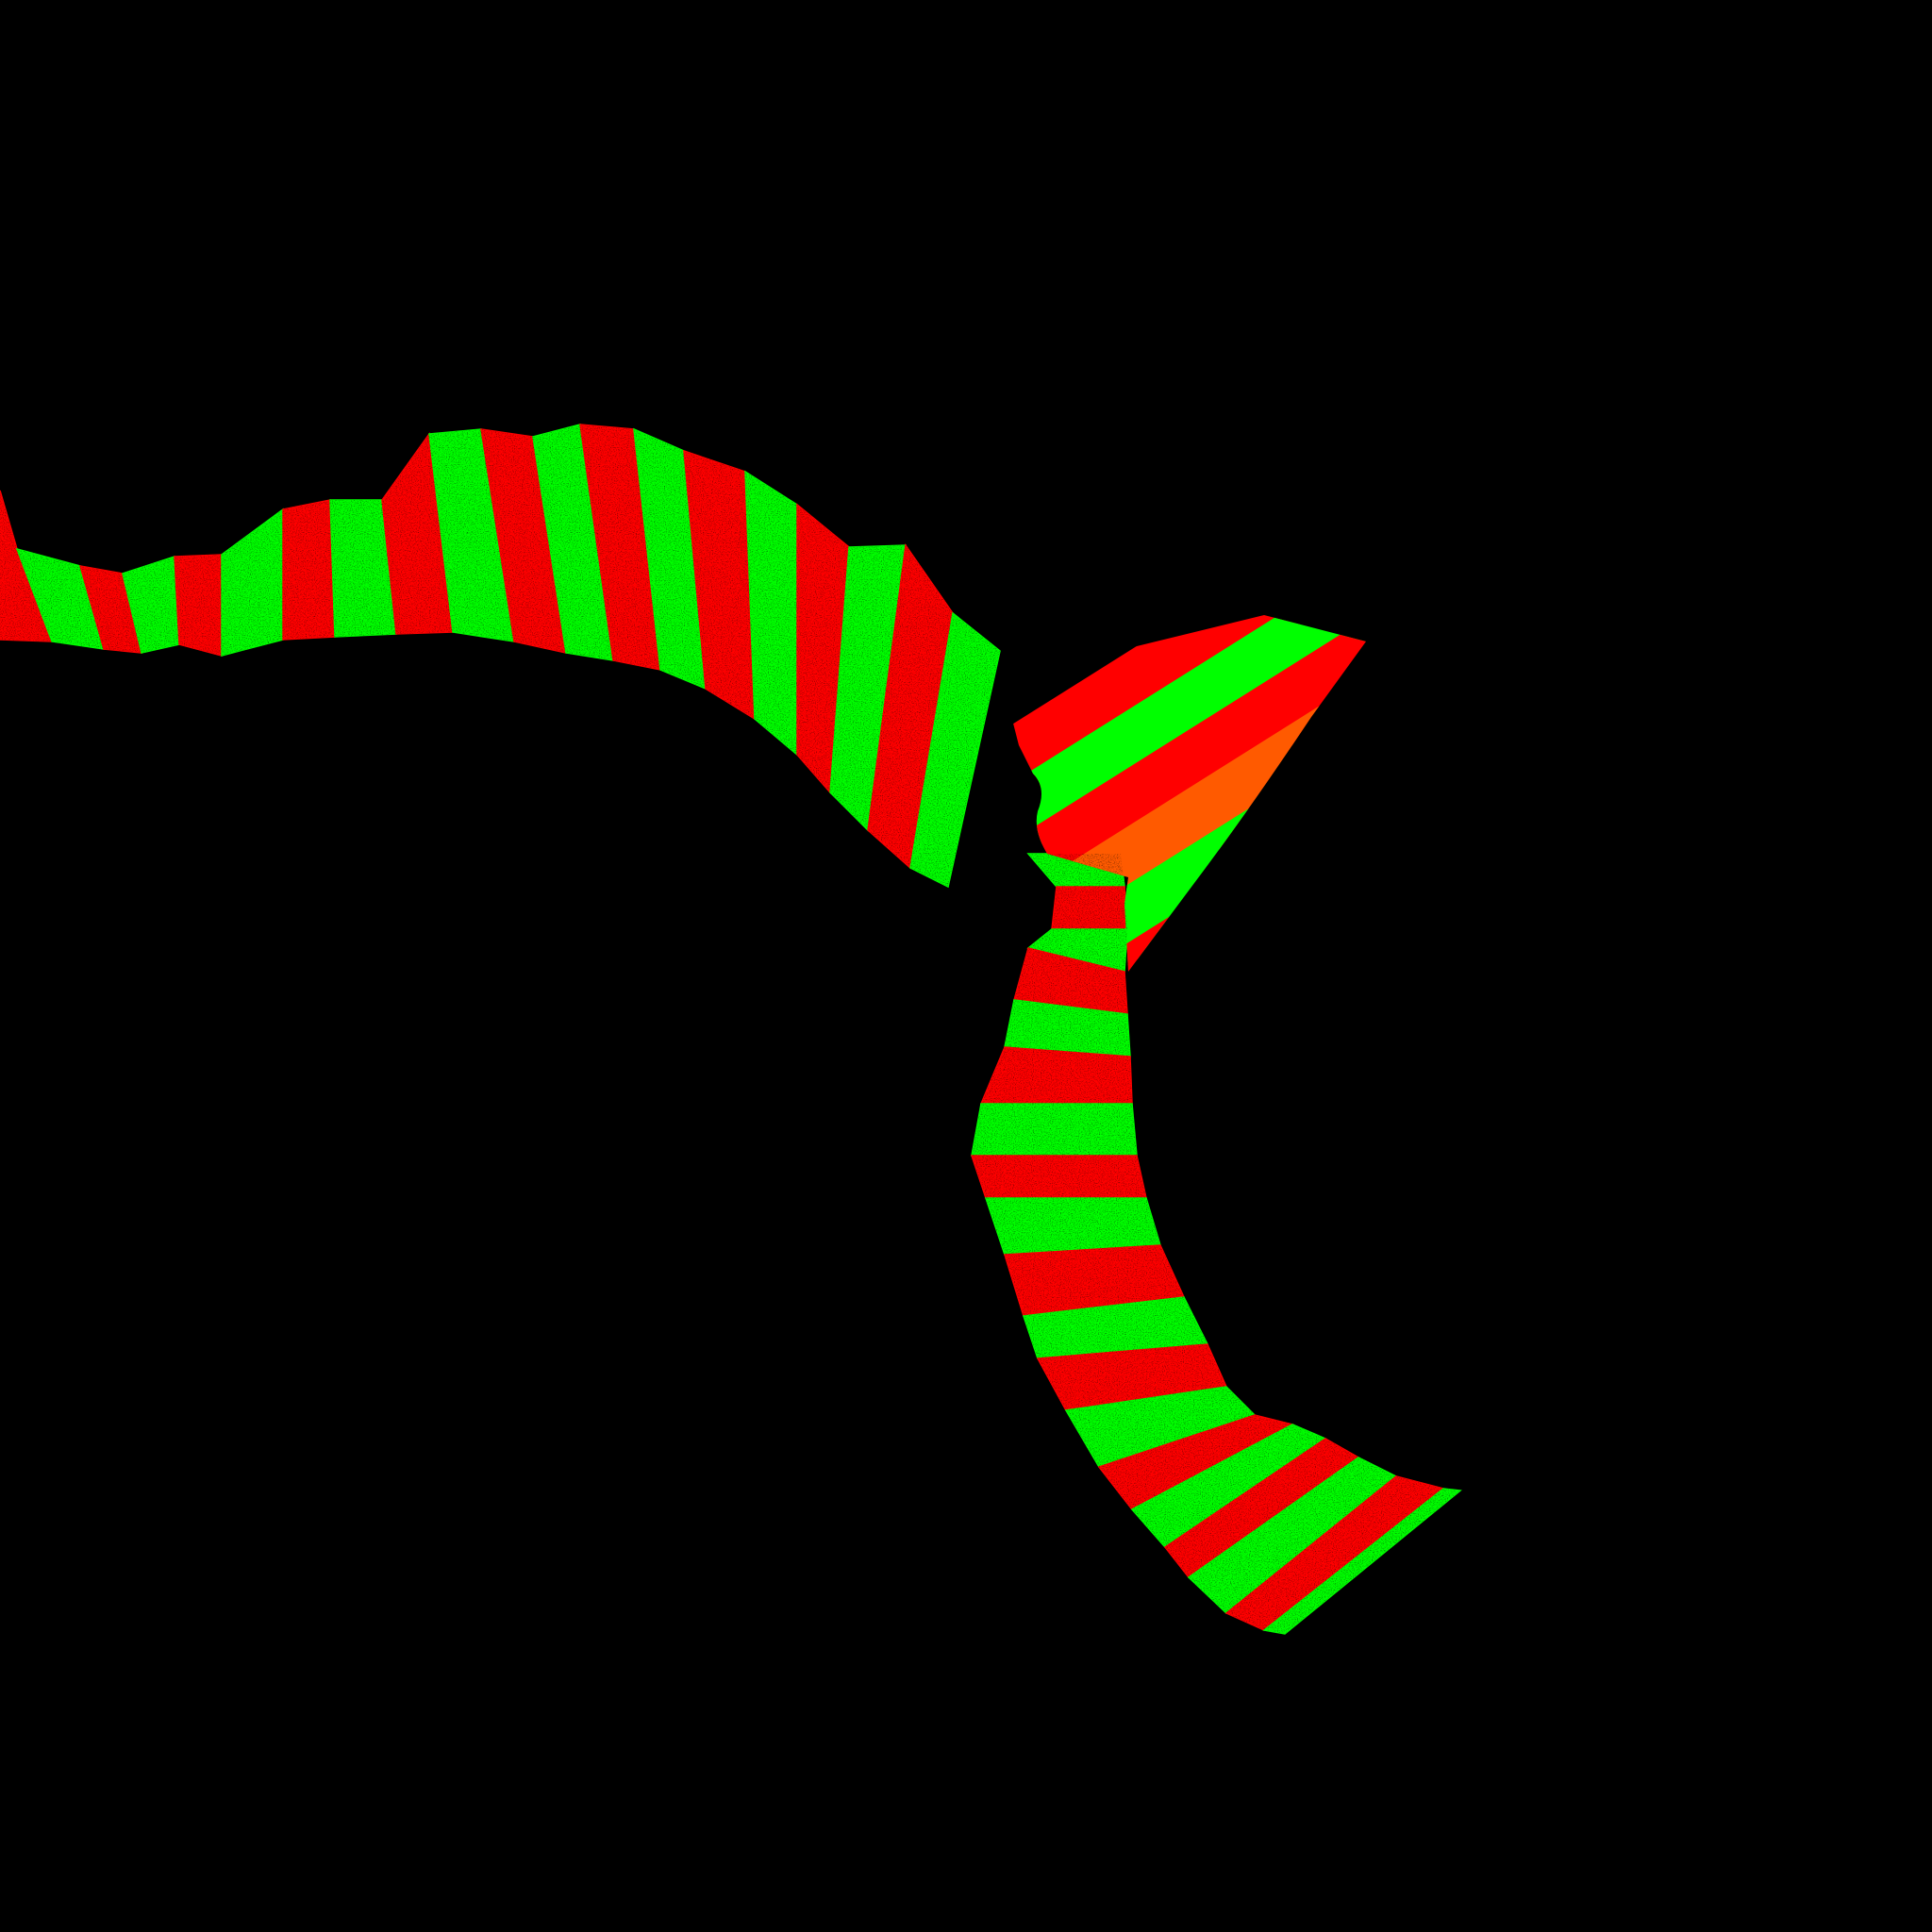  What do you see at coordinates (1184, 779) in the screenshot?
I see `triangle-wedge-stripe` at bounding box center [1184, 779].